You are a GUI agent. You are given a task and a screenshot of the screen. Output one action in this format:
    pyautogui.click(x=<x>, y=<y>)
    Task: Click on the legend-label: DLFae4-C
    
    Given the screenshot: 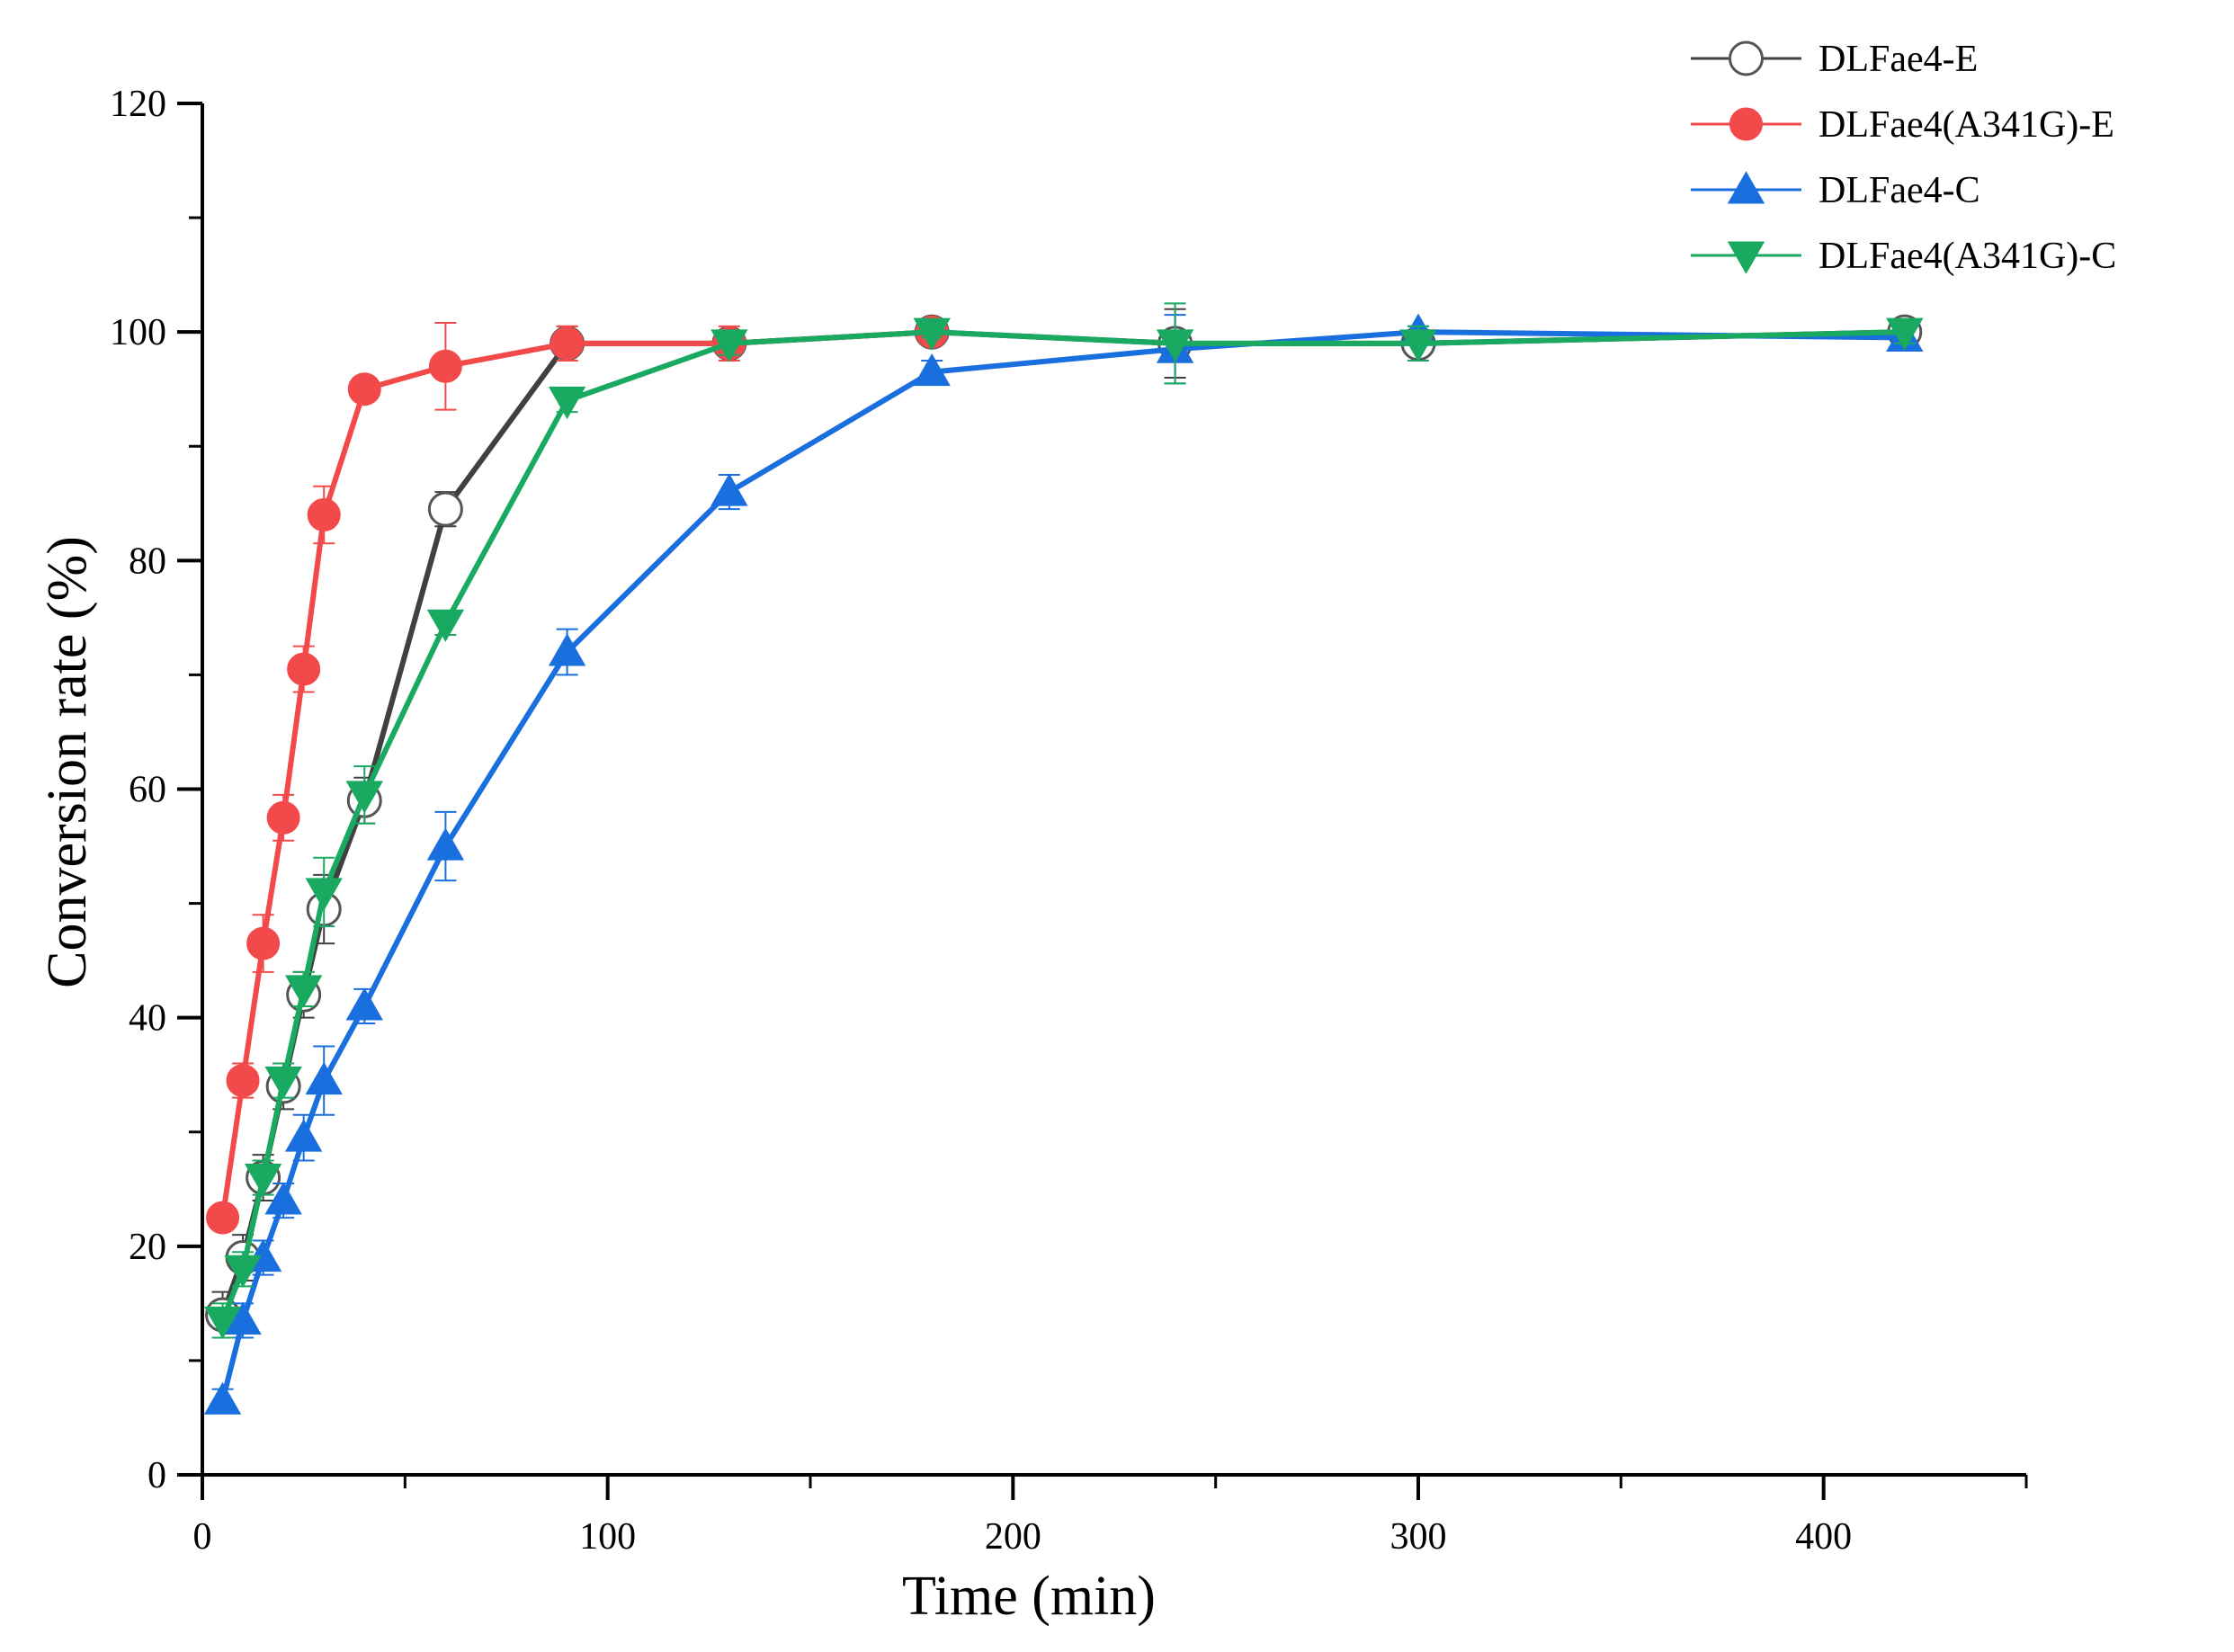 What is the action you would take?
    pyautogui.click(x=1899, y=190)
    